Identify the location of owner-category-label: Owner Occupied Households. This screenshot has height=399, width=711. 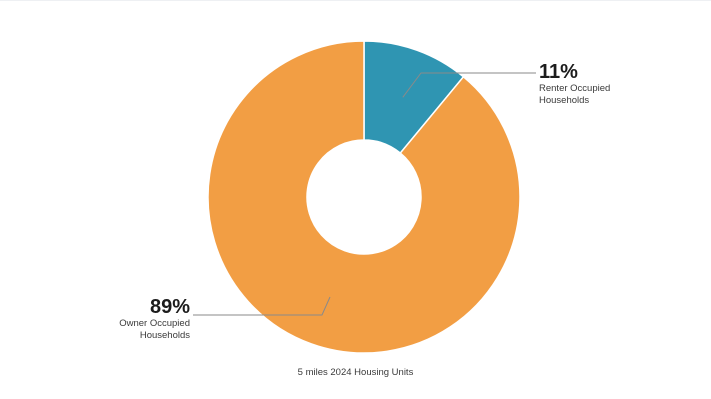
(154, 329).